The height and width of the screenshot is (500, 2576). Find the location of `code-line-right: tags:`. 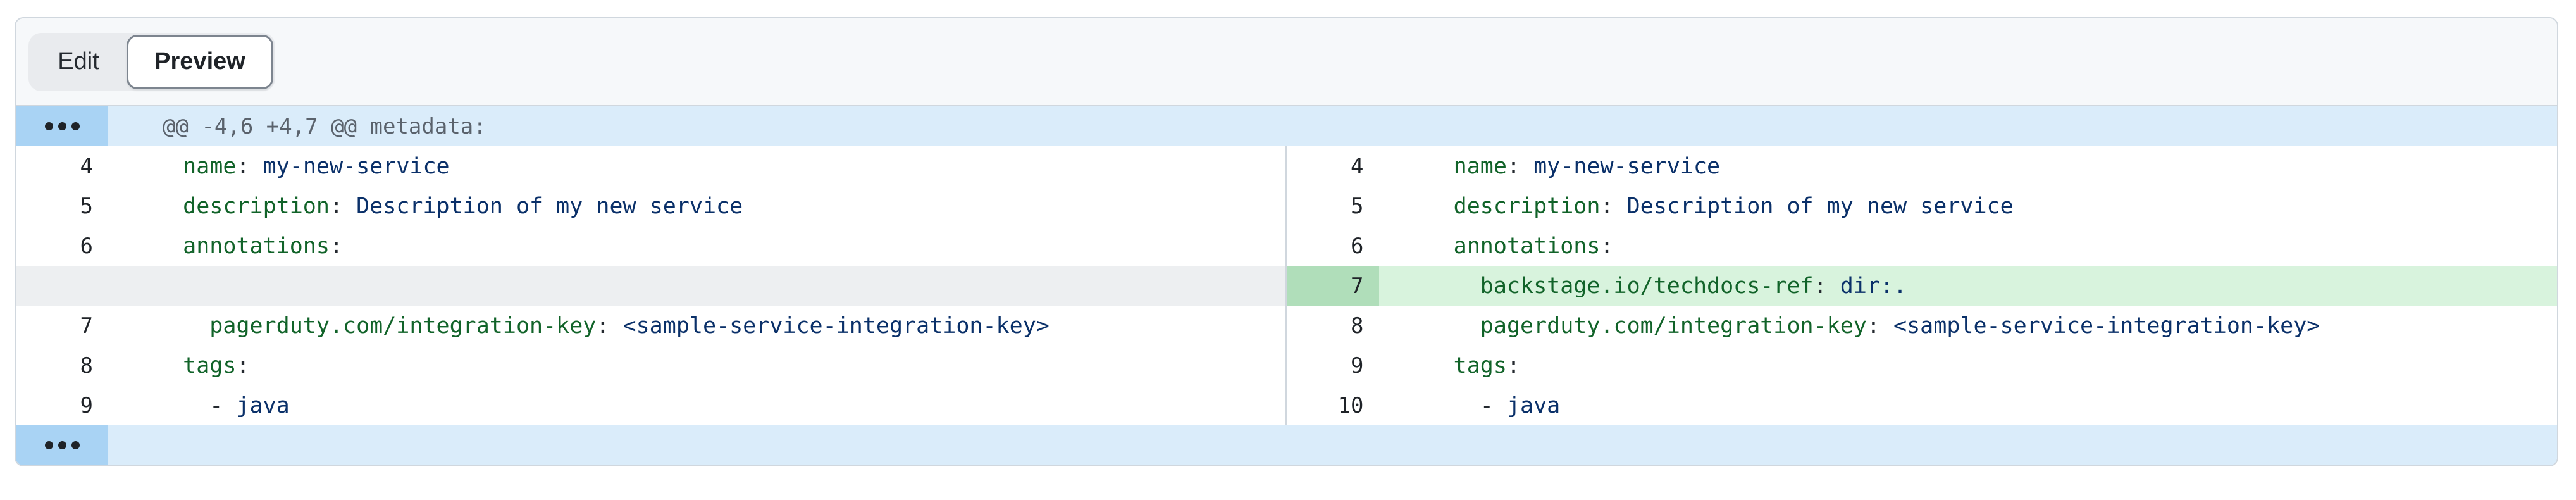

code-line-right: tags: is located at coordinates (1968, 366).